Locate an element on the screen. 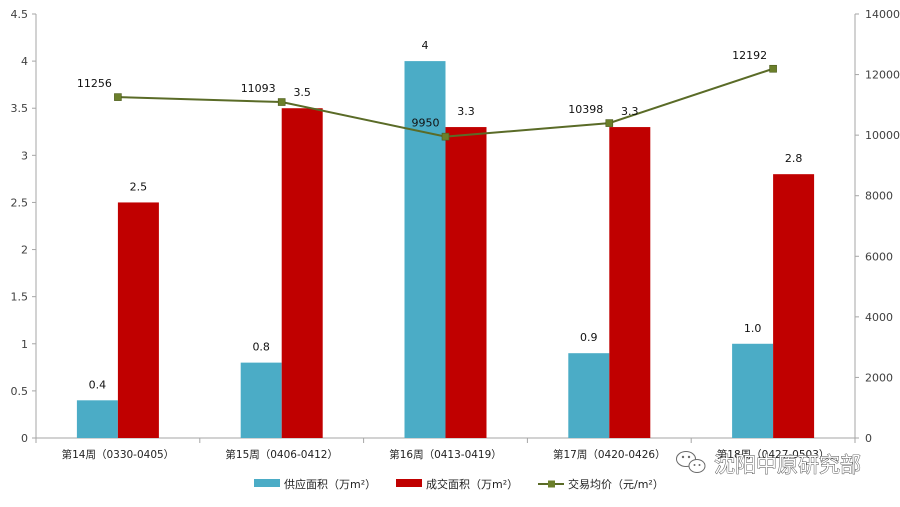  y-left-tick-label: 1 is located at coordinates (24, 344).